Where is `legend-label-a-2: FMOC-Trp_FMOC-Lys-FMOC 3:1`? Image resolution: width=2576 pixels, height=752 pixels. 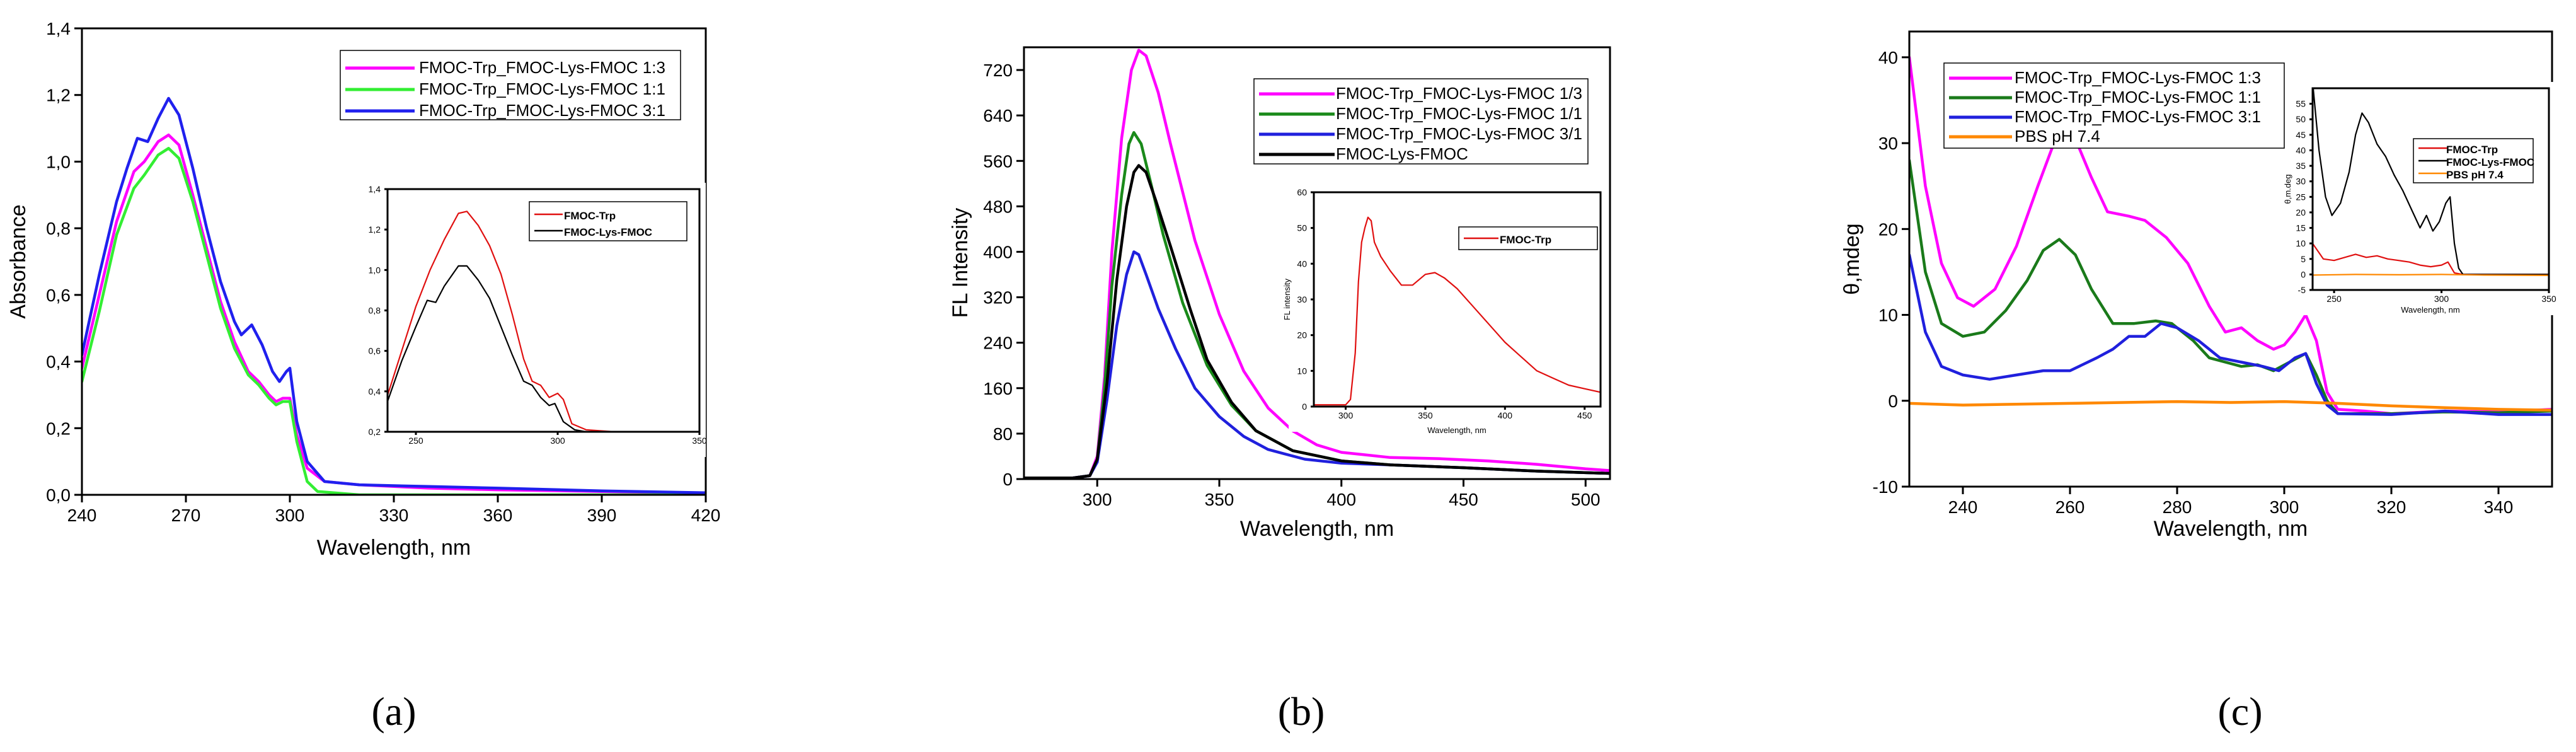 legend-label-a-2: FMOC-Trp_FMOC-Lys-FMOC 3:1 is located at coordinates (542, 111).